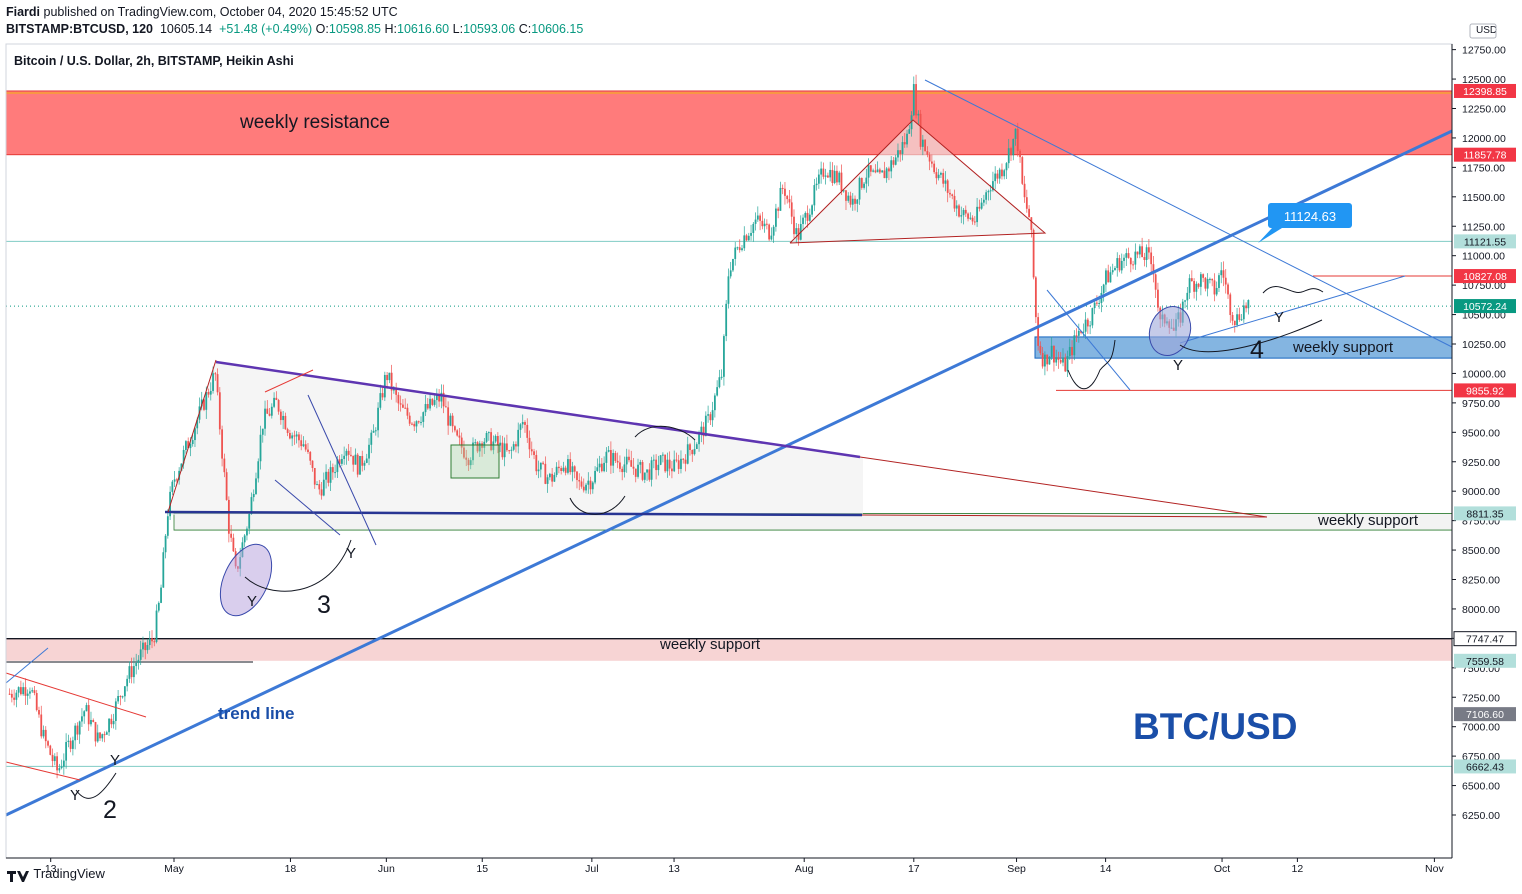 Image resolution: width=1522 pixels, height=894 pixels. I want to click on price-badge, so click(1310, 215).